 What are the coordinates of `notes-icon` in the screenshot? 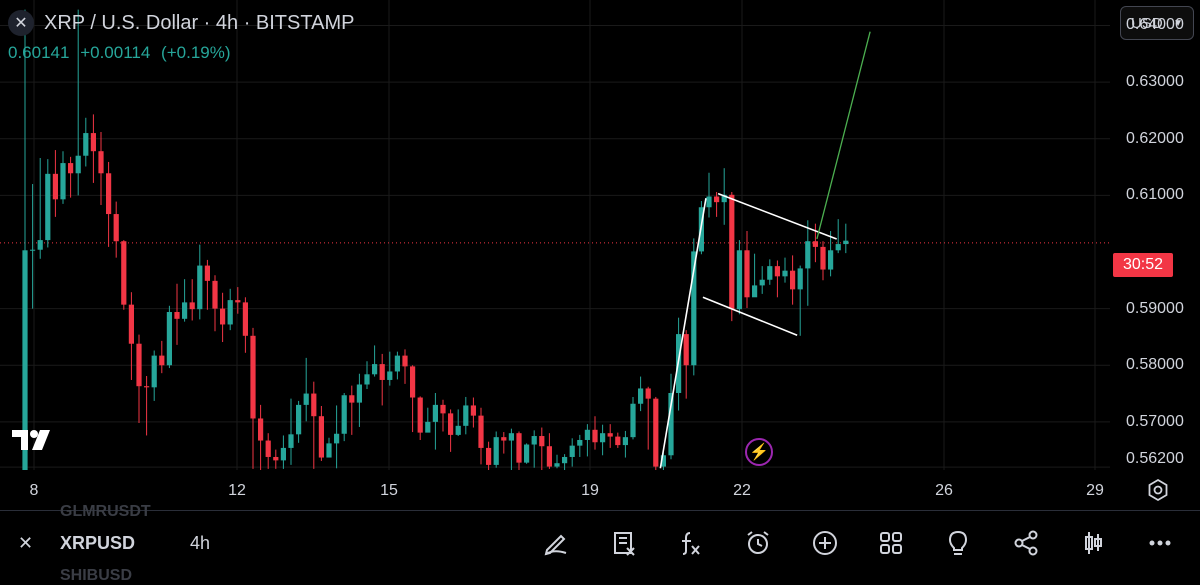 It's located at (624, 543).